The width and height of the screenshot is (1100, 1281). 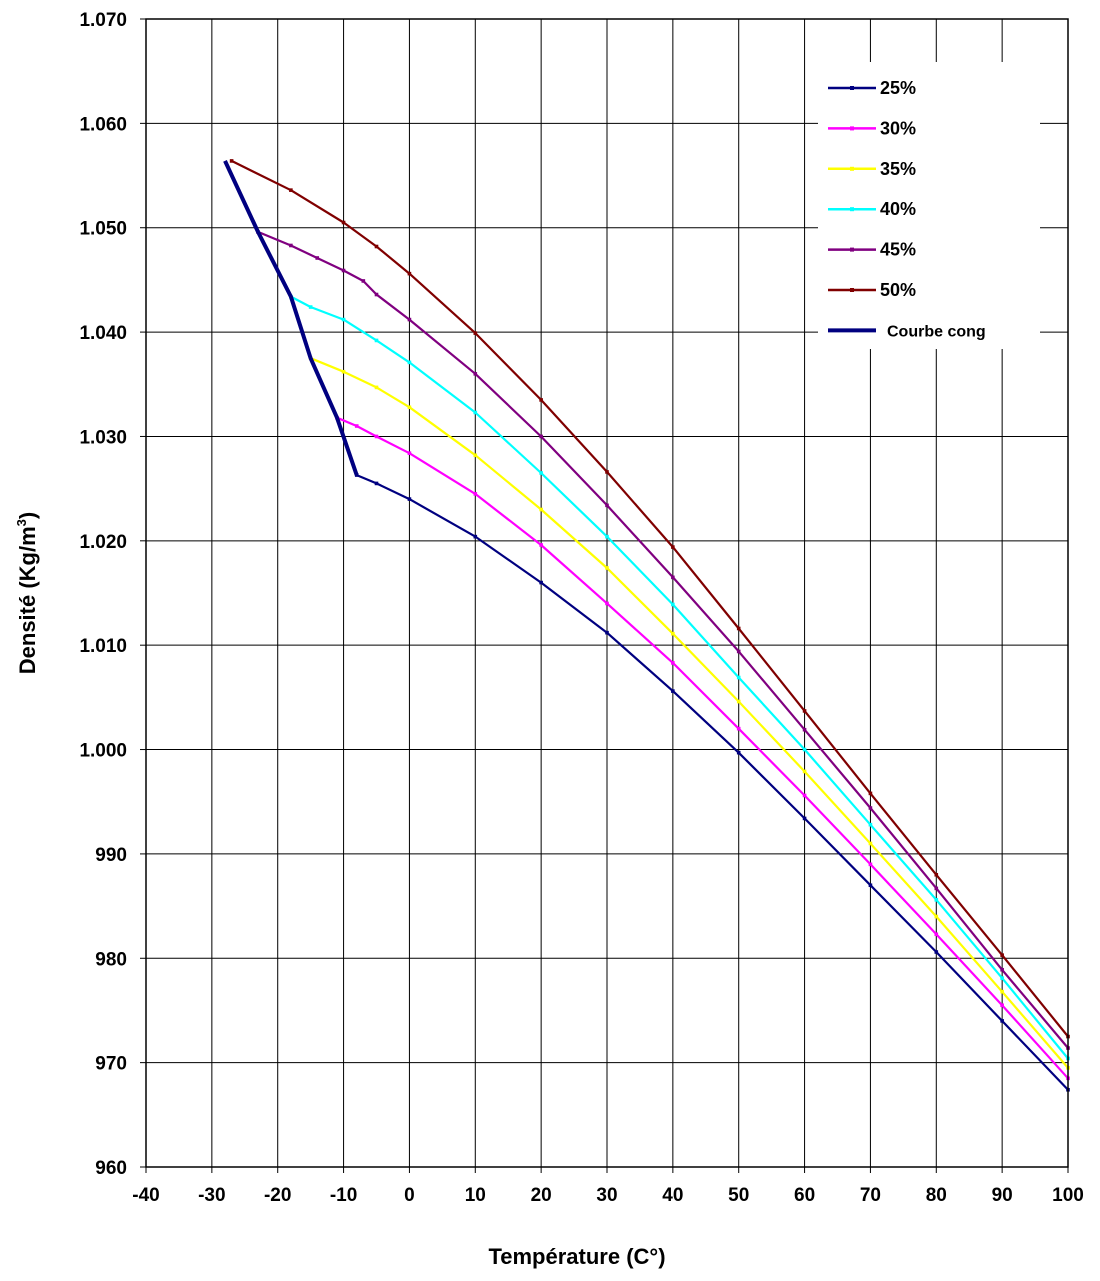 I want to click on y-axis-title-end: ), so click(x=27, y=515).